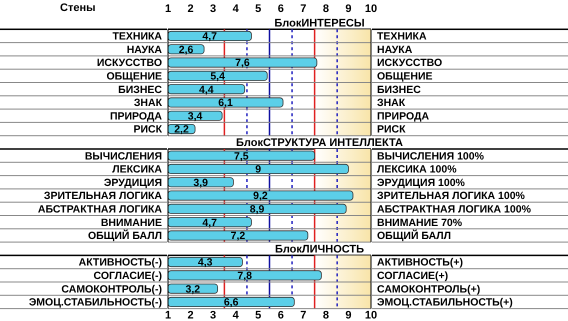 The image size is (568, 321). I want to click on data-label: 7,2, so click(238, 236).